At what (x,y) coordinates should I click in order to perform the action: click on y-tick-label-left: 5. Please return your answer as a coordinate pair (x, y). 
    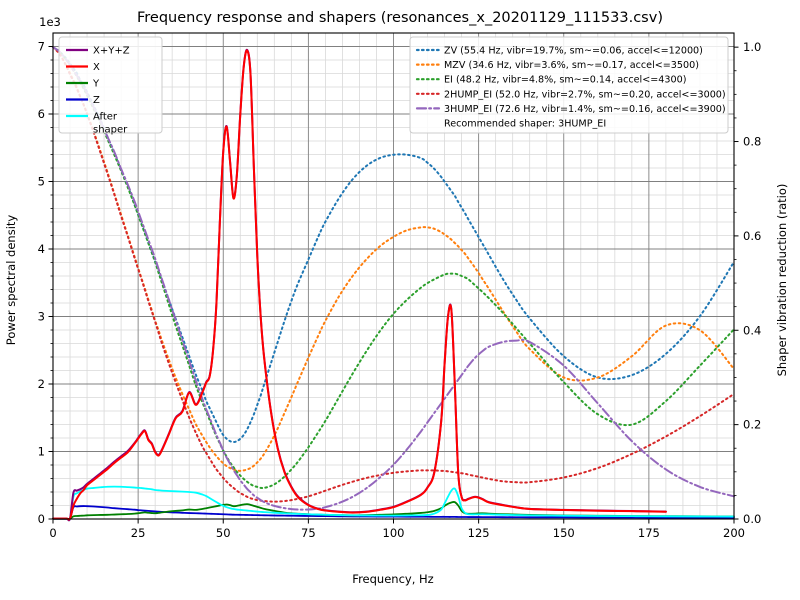
    Looking at the image, I should click on (41, 182).